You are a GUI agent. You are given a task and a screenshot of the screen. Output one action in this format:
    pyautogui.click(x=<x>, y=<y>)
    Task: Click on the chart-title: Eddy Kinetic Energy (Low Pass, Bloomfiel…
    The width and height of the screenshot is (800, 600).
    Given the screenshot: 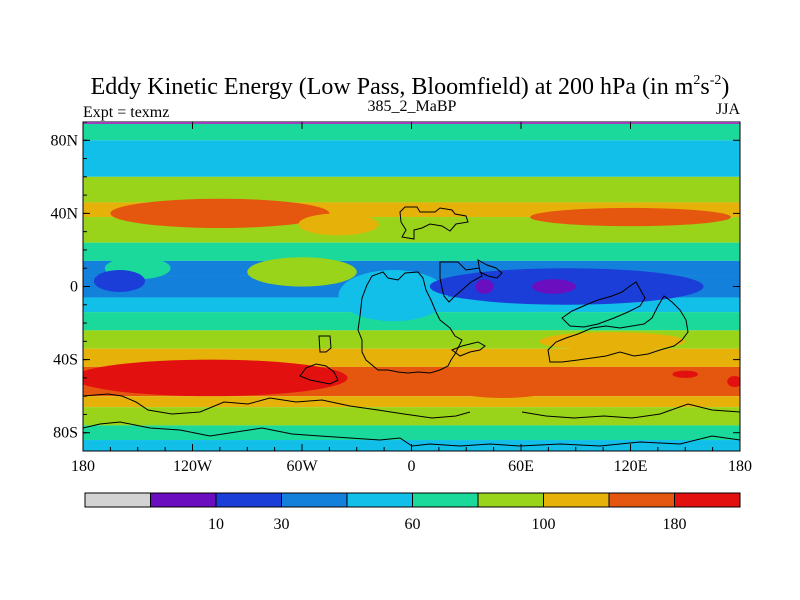 What is the action you would take?
    pyautogui.click(x=410, y=86)
    